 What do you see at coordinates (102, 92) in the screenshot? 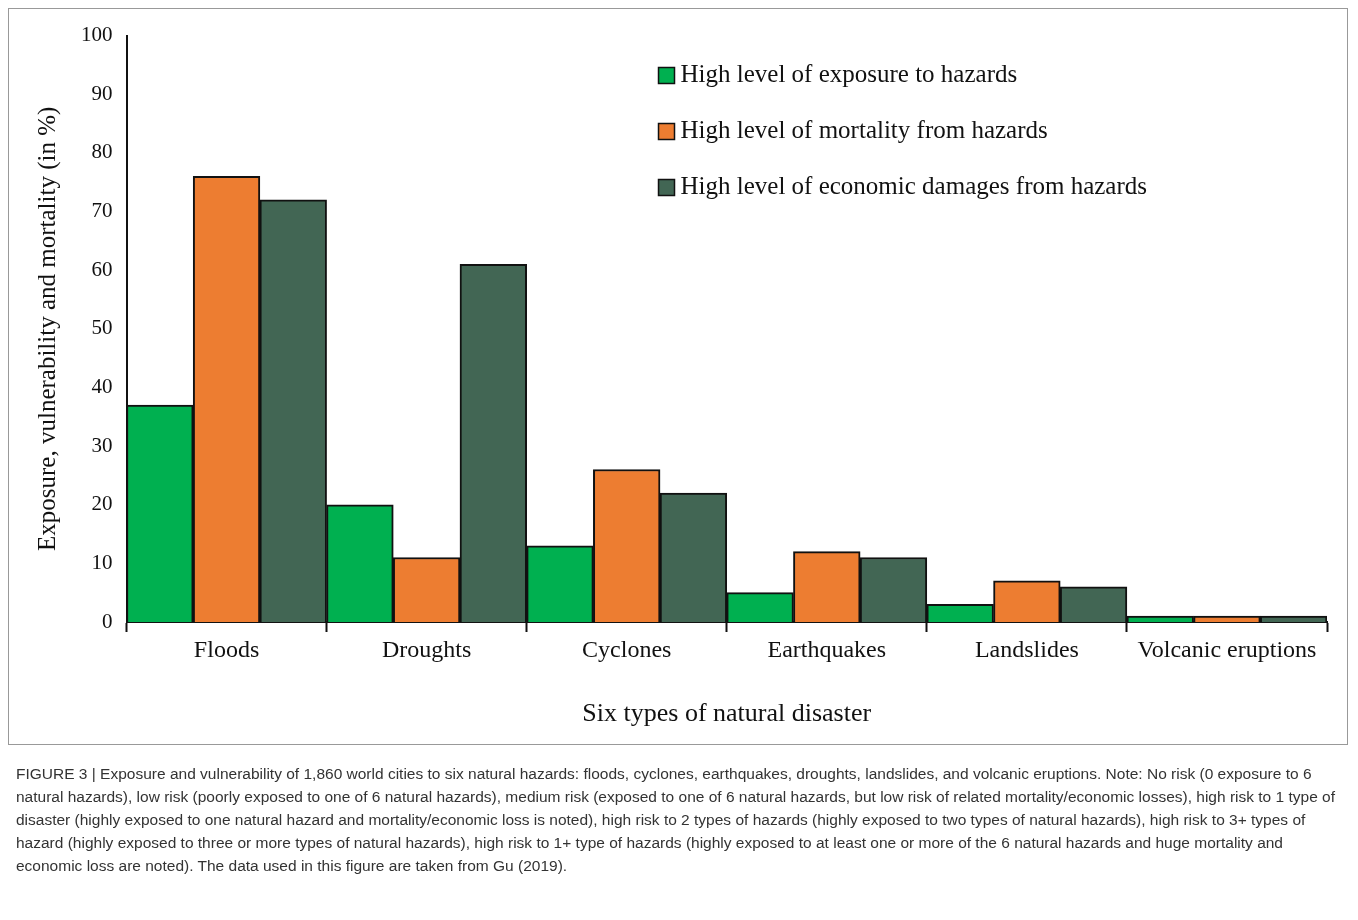
I see `y-tick-label: 90` at bounding box center [102, 92].